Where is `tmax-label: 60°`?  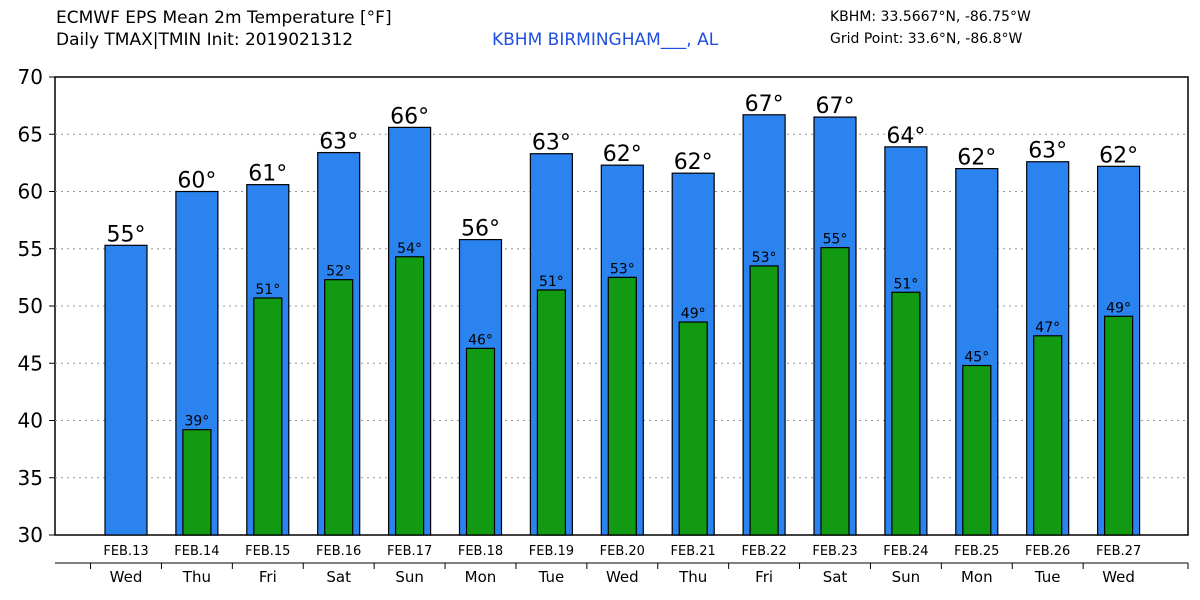 tmax-label: 60° is located at coordinates (196, 181).